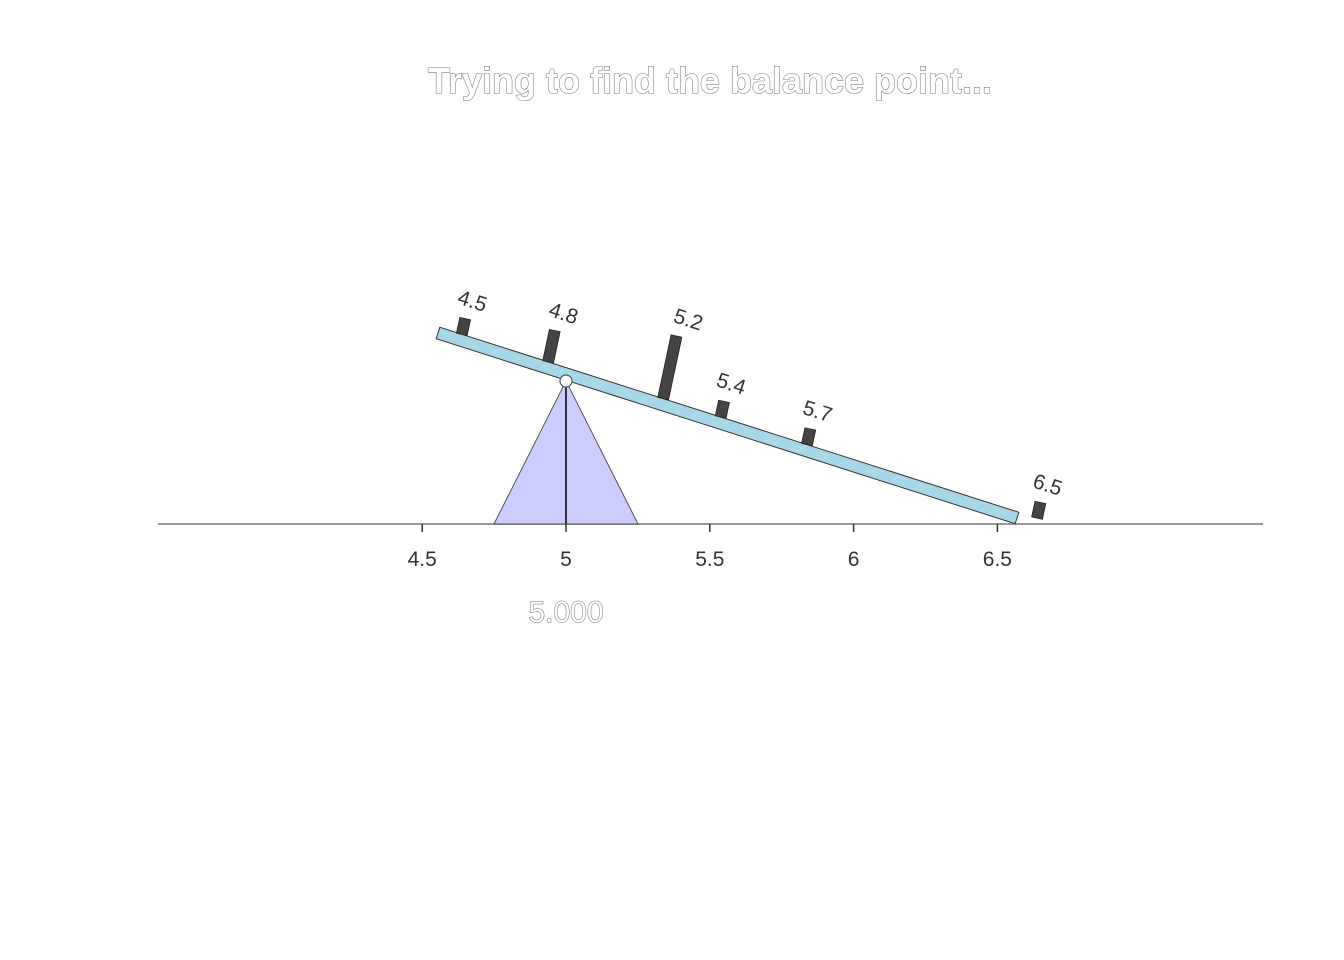 The height and width of the screenshot is (960, 1344). I want to click on axis-tick-label: 5.5, so click(709, 559).